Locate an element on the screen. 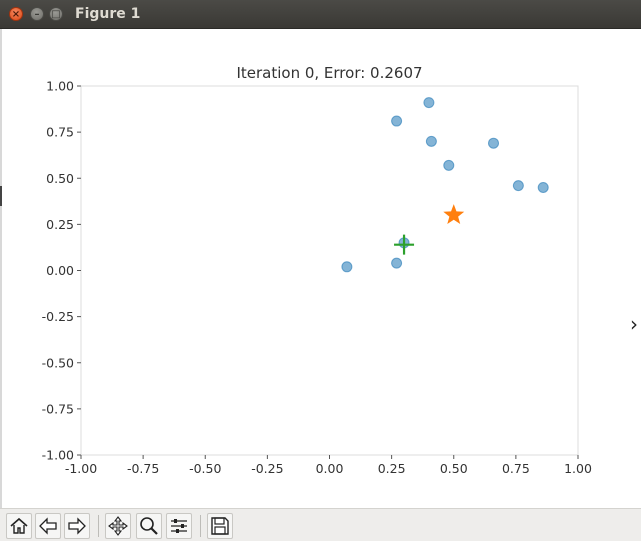 This screenshot has width=641, height=541. arrow-left-icon is located at coordinates (48, 526).